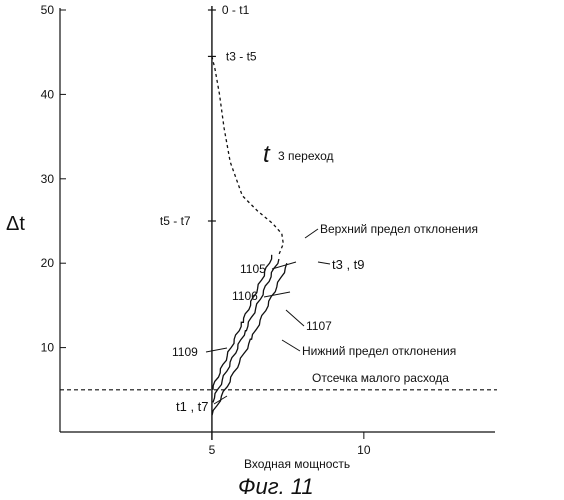  I want to click on annotation-transition: 3 переход, so click(306, 156).